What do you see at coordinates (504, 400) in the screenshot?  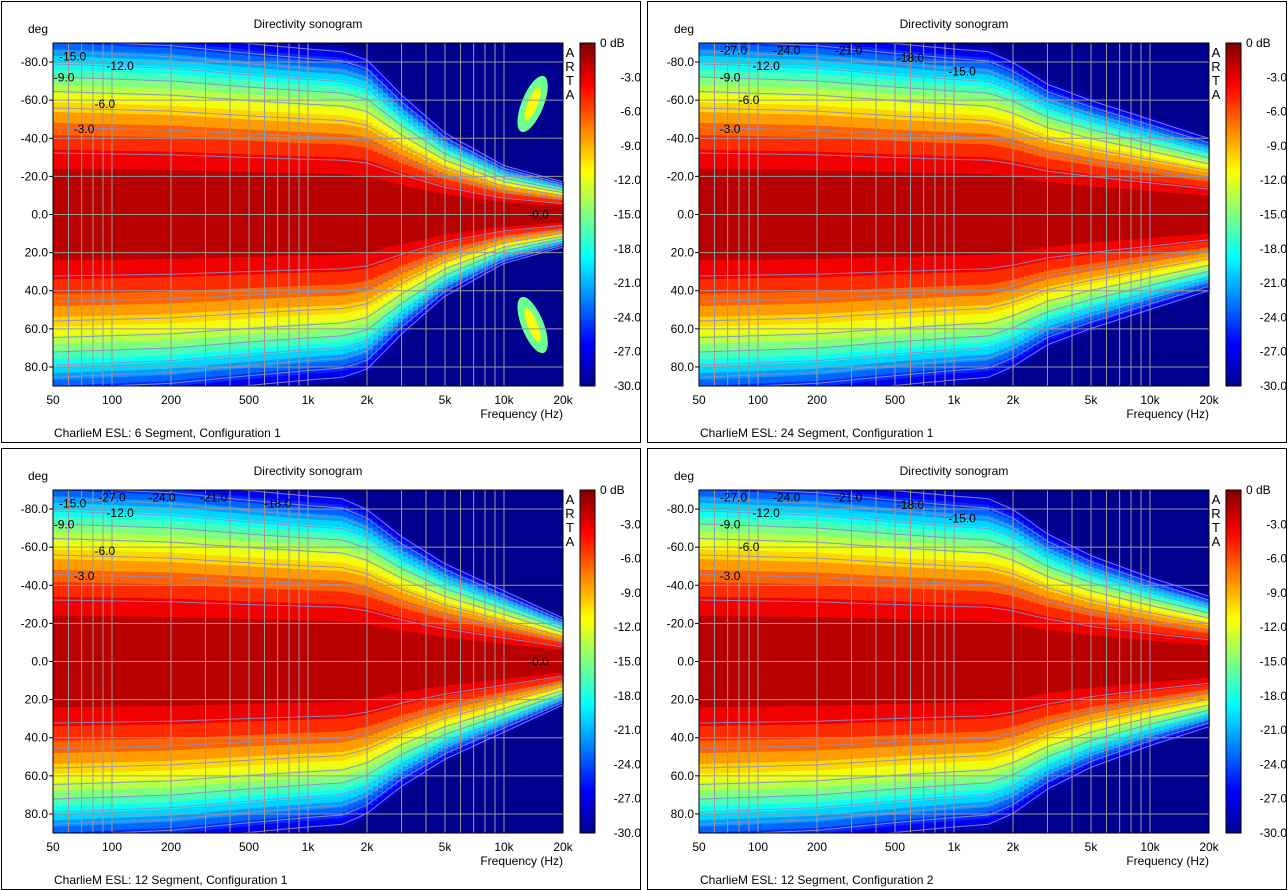 I see `x-tick-label: 10k` at bounding box center [504, 400].